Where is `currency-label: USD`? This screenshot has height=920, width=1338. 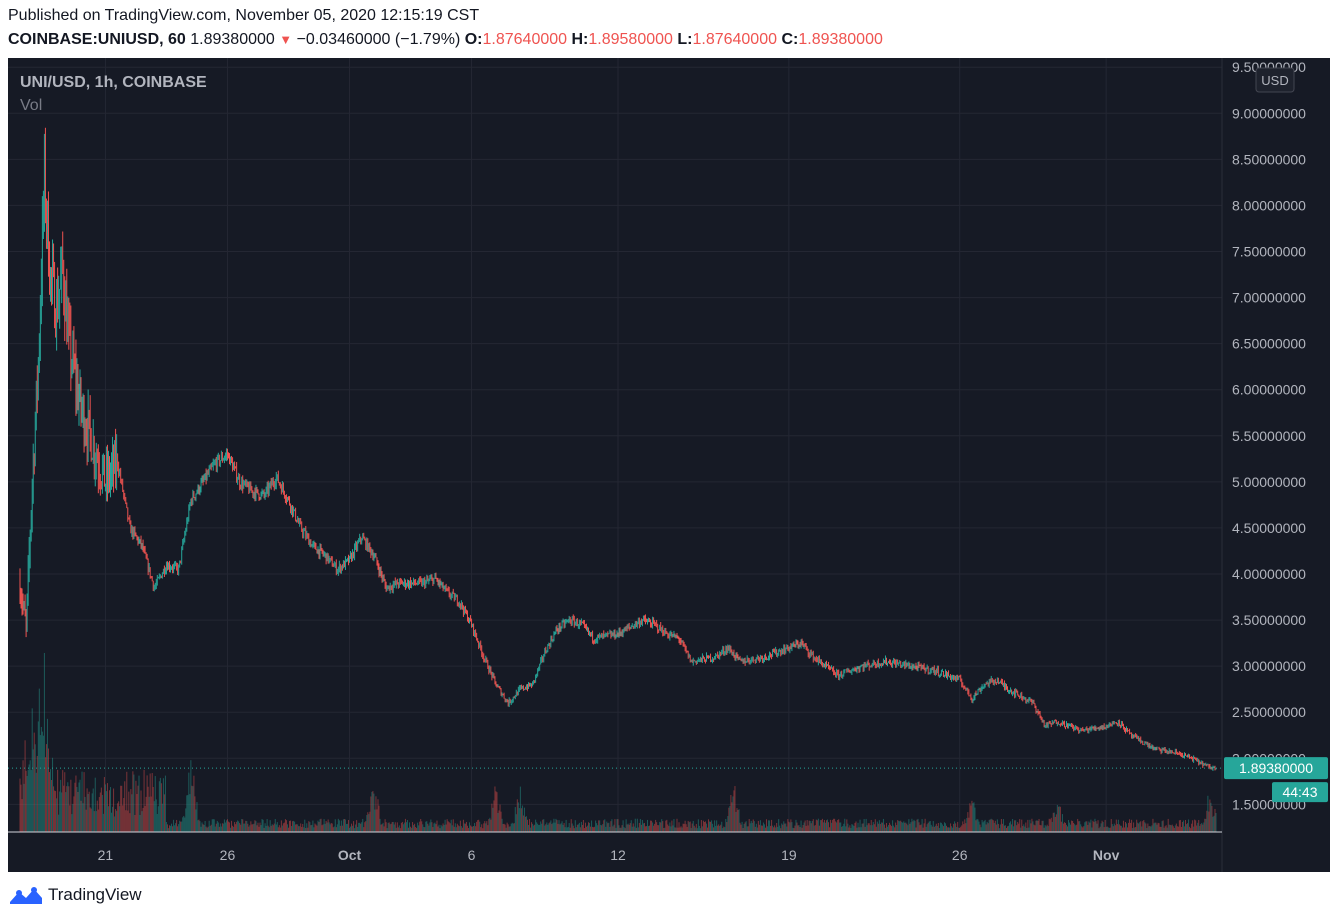 currency-label: USD is located at coordinates (1274, 80).